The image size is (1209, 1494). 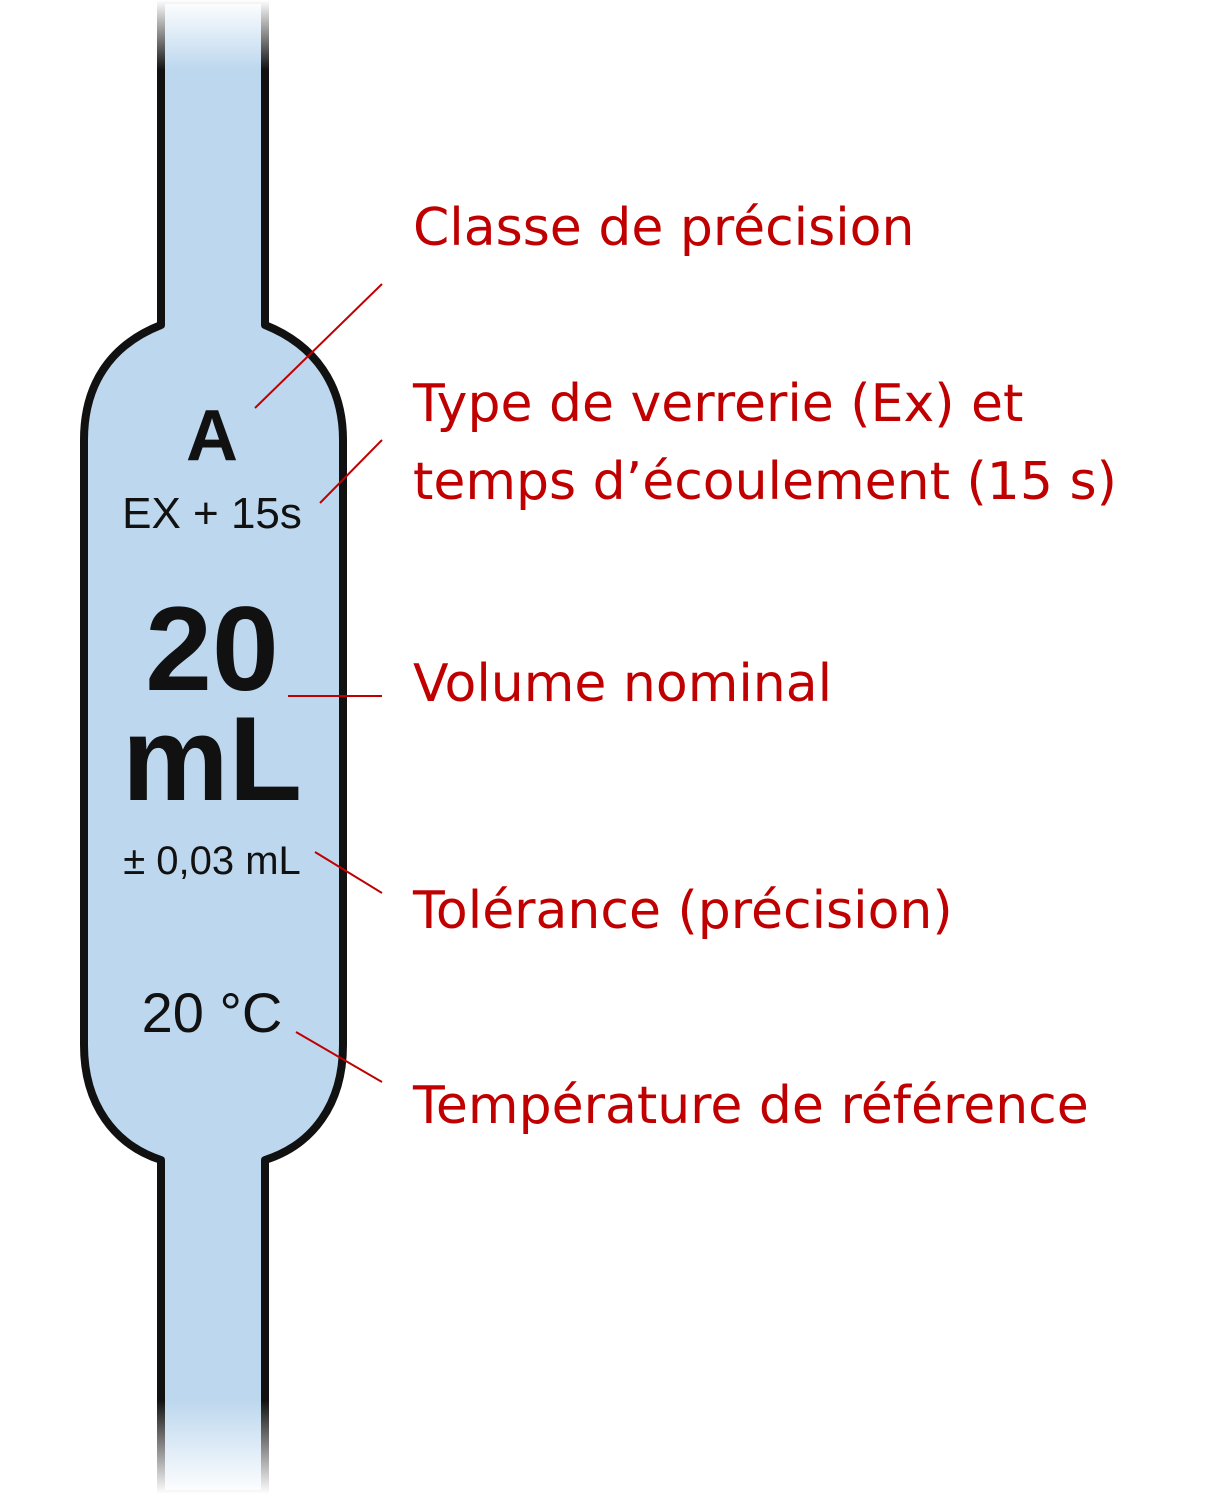 I want to click on leader-line-tolerance, so click(x=348, y=872).